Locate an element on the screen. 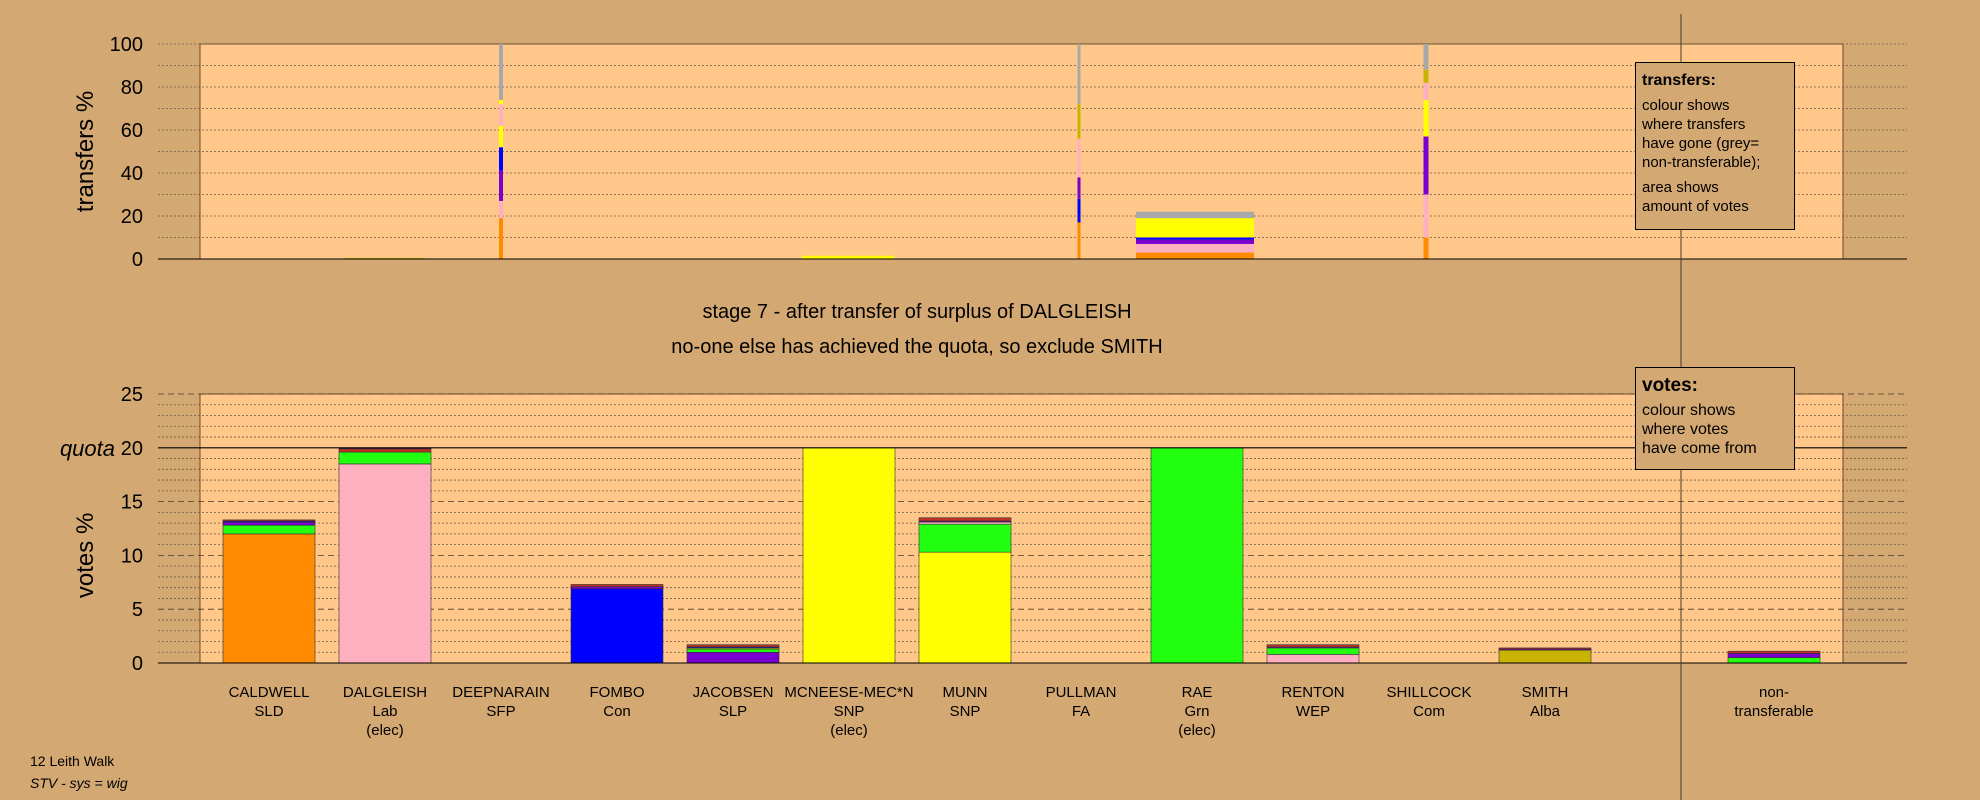  transfers-legend-line: where transfers is located at coordinates (1694, 124).